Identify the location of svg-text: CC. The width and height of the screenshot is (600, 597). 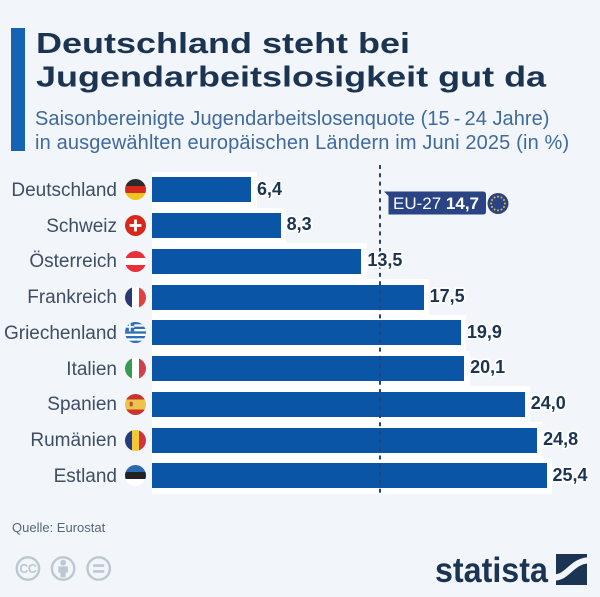
(28, 569).